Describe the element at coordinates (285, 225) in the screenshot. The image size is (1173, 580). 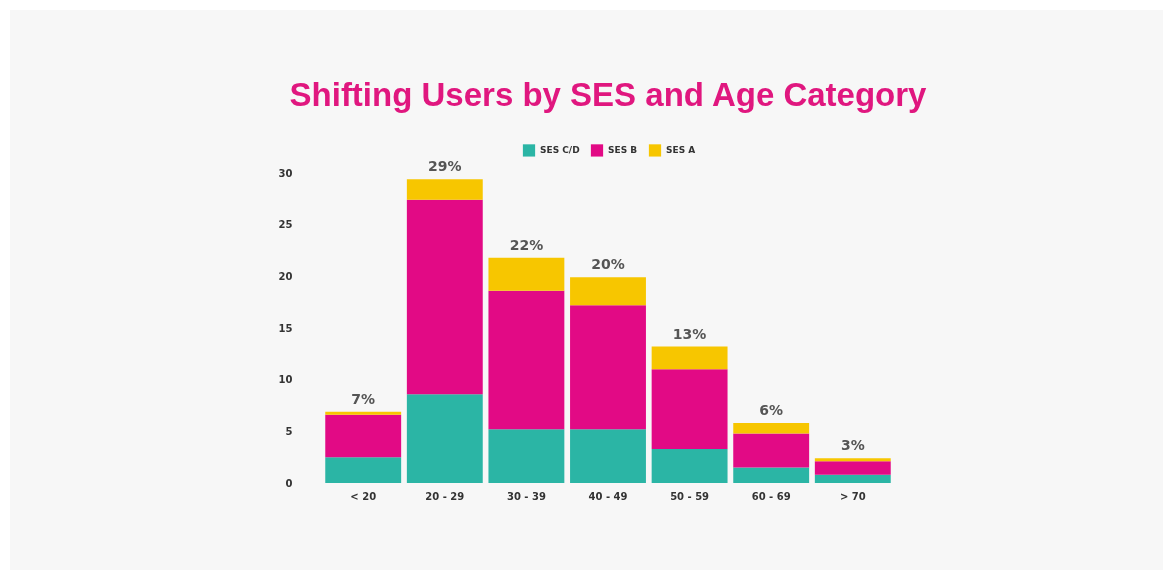
I see `y-tick-label: 25` at that location.